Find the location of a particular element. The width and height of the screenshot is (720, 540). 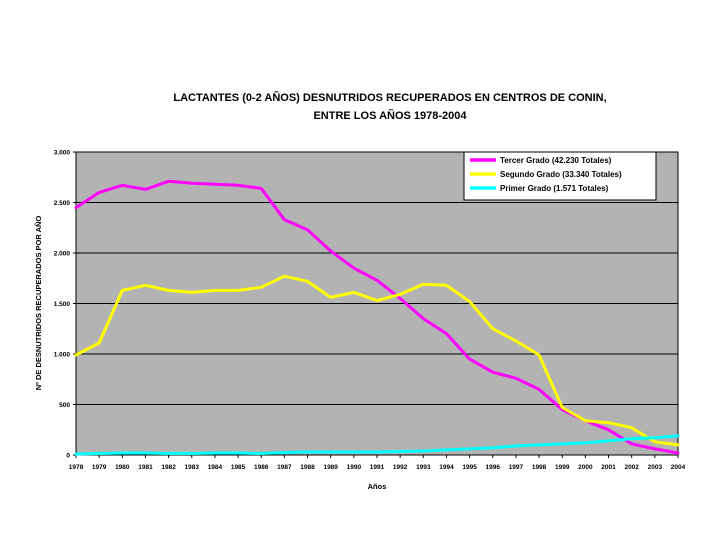

y-axis-ticks: 0 500 1.000 1.500 2.000 2.500 3.000 is located at coordinates (65, 305).